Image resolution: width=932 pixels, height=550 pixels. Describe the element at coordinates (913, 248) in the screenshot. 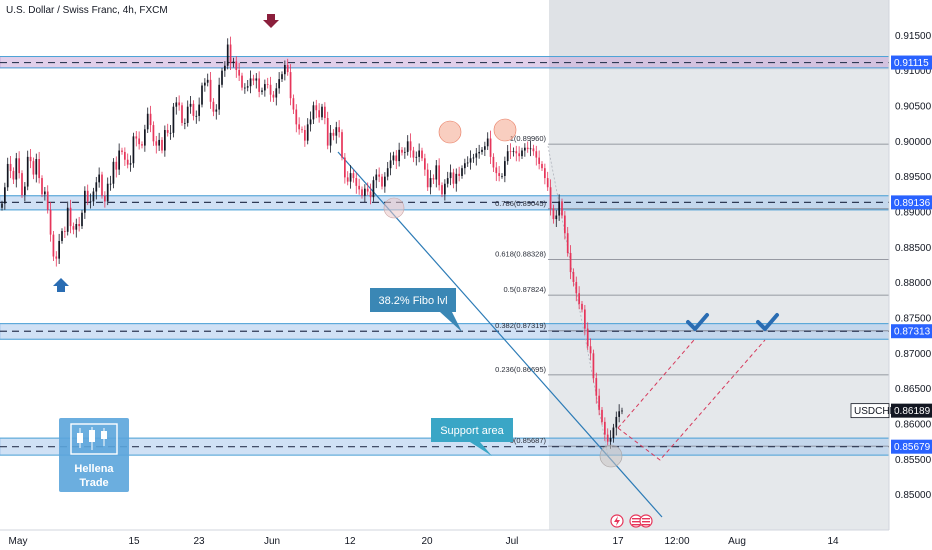

I see `price-tick-label: 0.88500` at that location.